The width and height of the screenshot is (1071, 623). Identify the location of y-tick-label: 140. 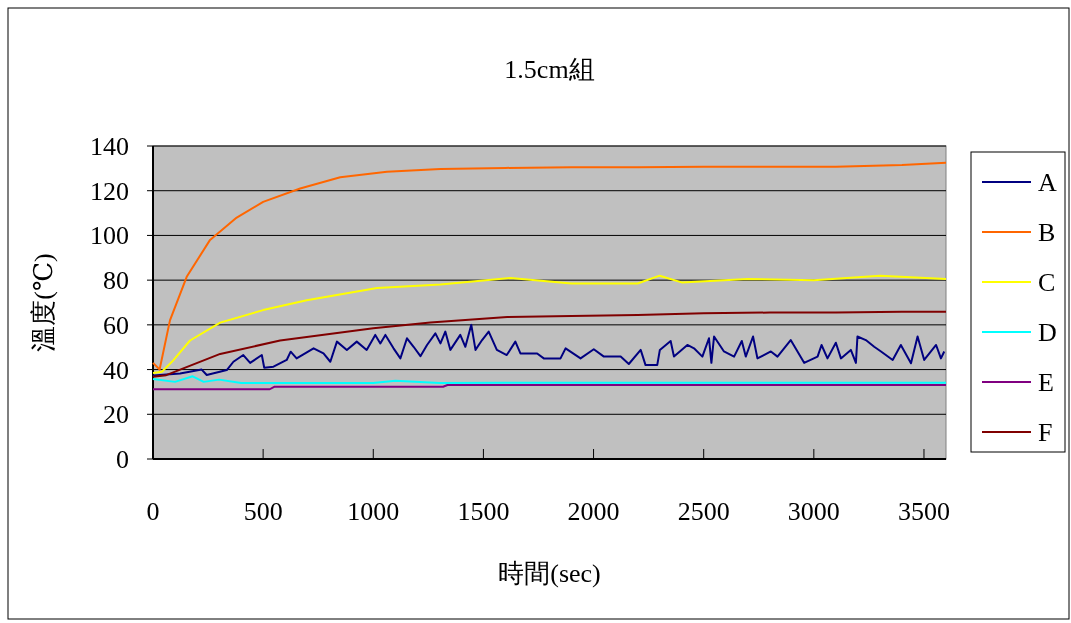
(109, 146).